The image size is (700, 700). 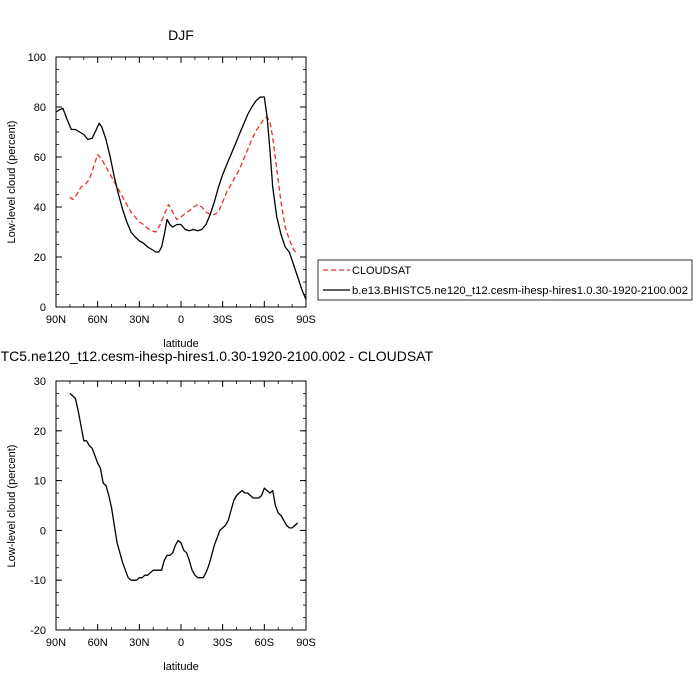 What do you see at coordinates (40, 158) in the screenshot?
I see `top-ytick-label: 60` at bounding box center [40, 158].